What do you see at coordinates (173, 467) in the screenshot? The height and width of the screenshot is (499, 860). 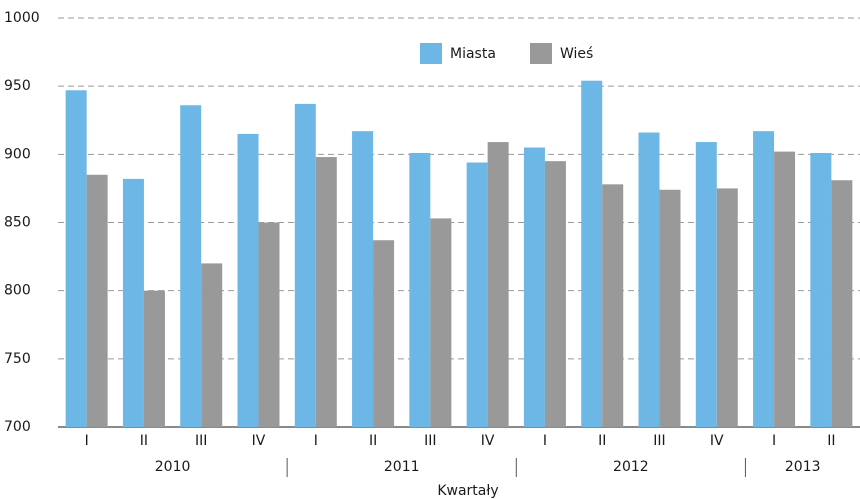 I see `year-label: 2010` at bounding box center [173, 467].